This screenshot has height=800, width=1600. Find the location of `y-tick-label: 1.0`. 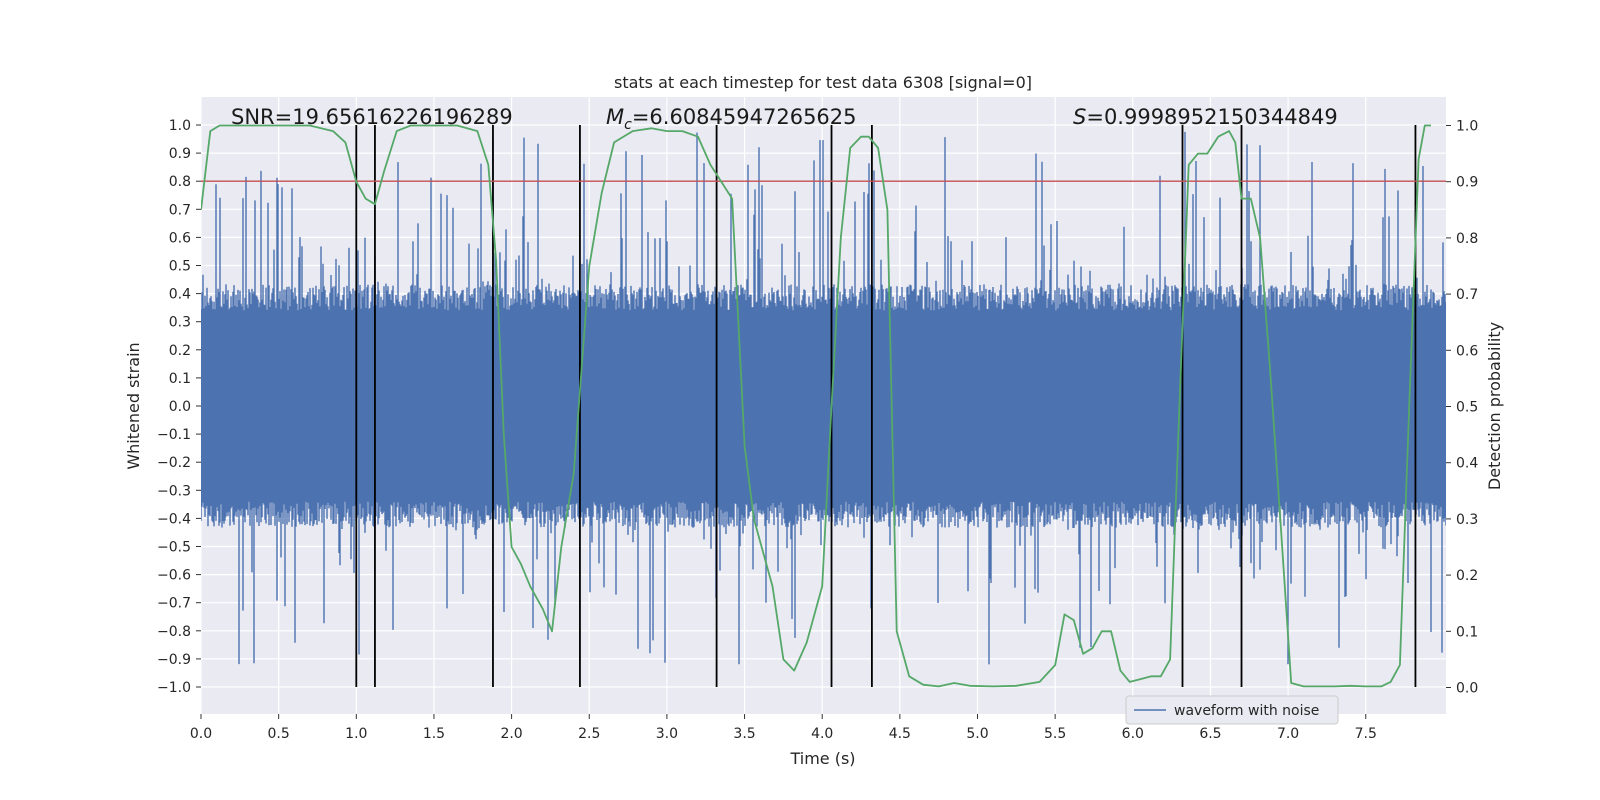

y-tick-label: 1.0 is located at coordinates (180, 126).